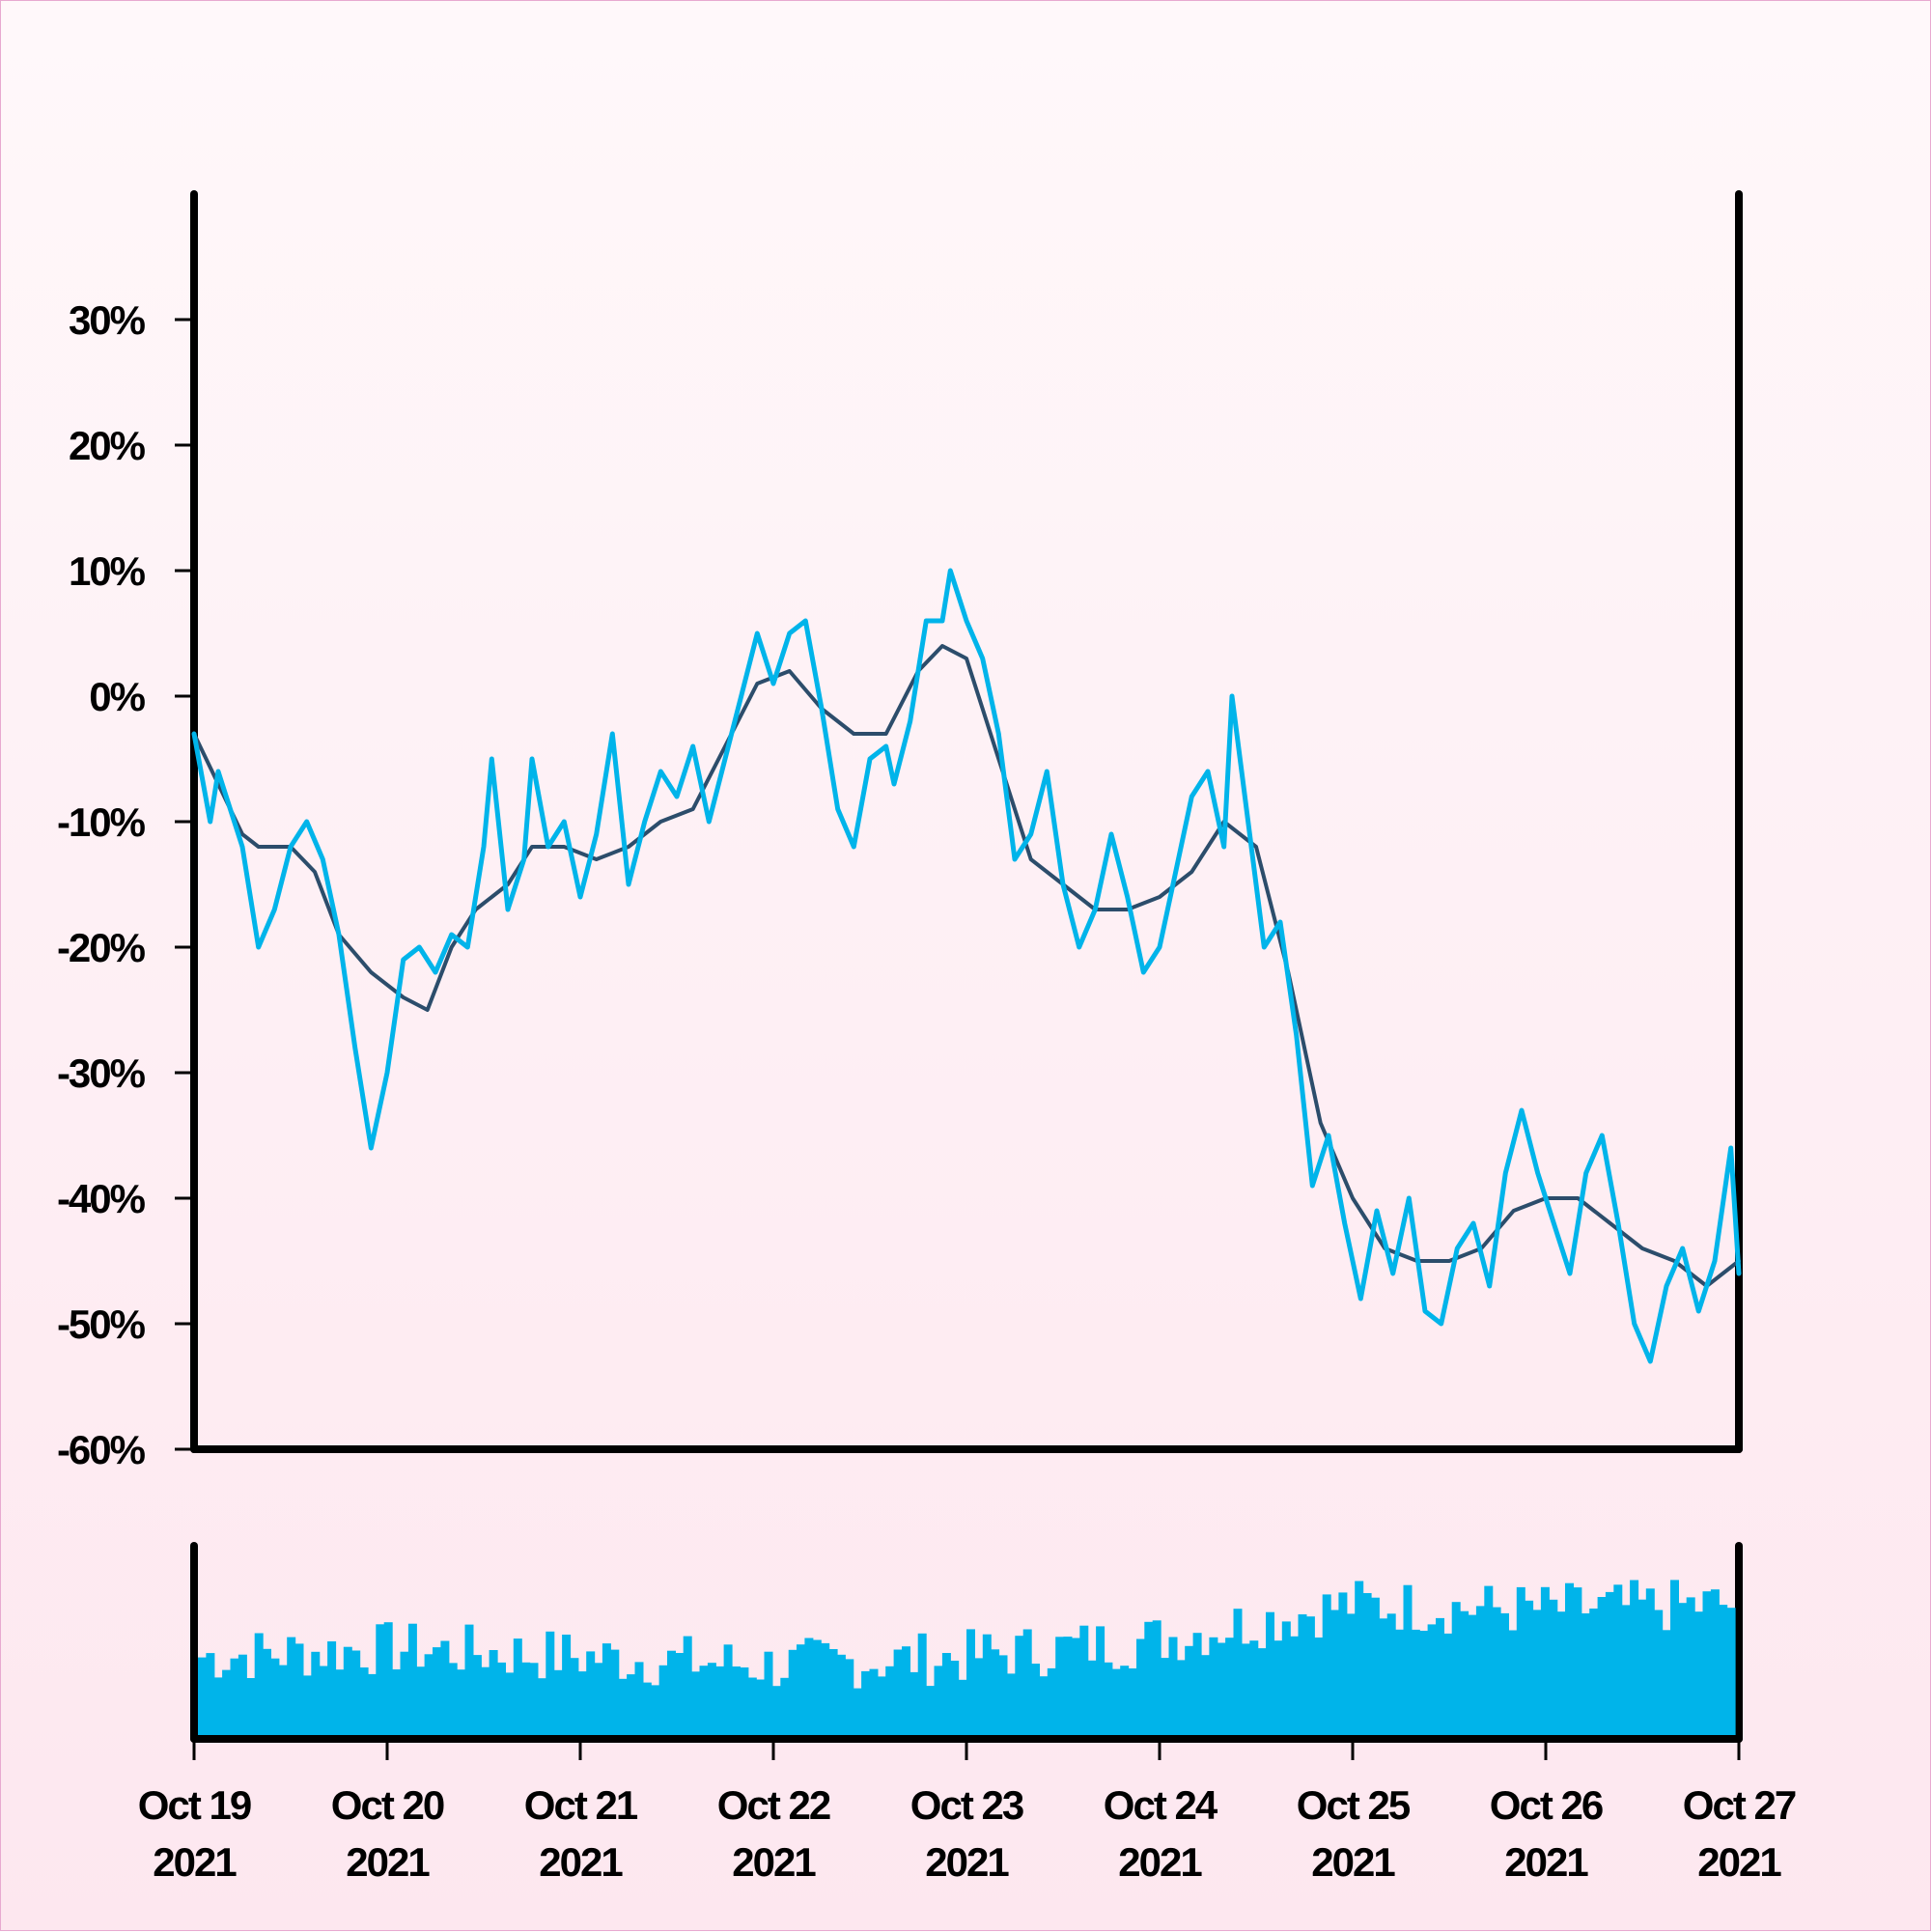 The height and width of the screenshot is (1932, 1931). Describe the element at coordinates (387, 1805) in the screenshot. I see `x-tick-label-date: Oct 20` at that location.